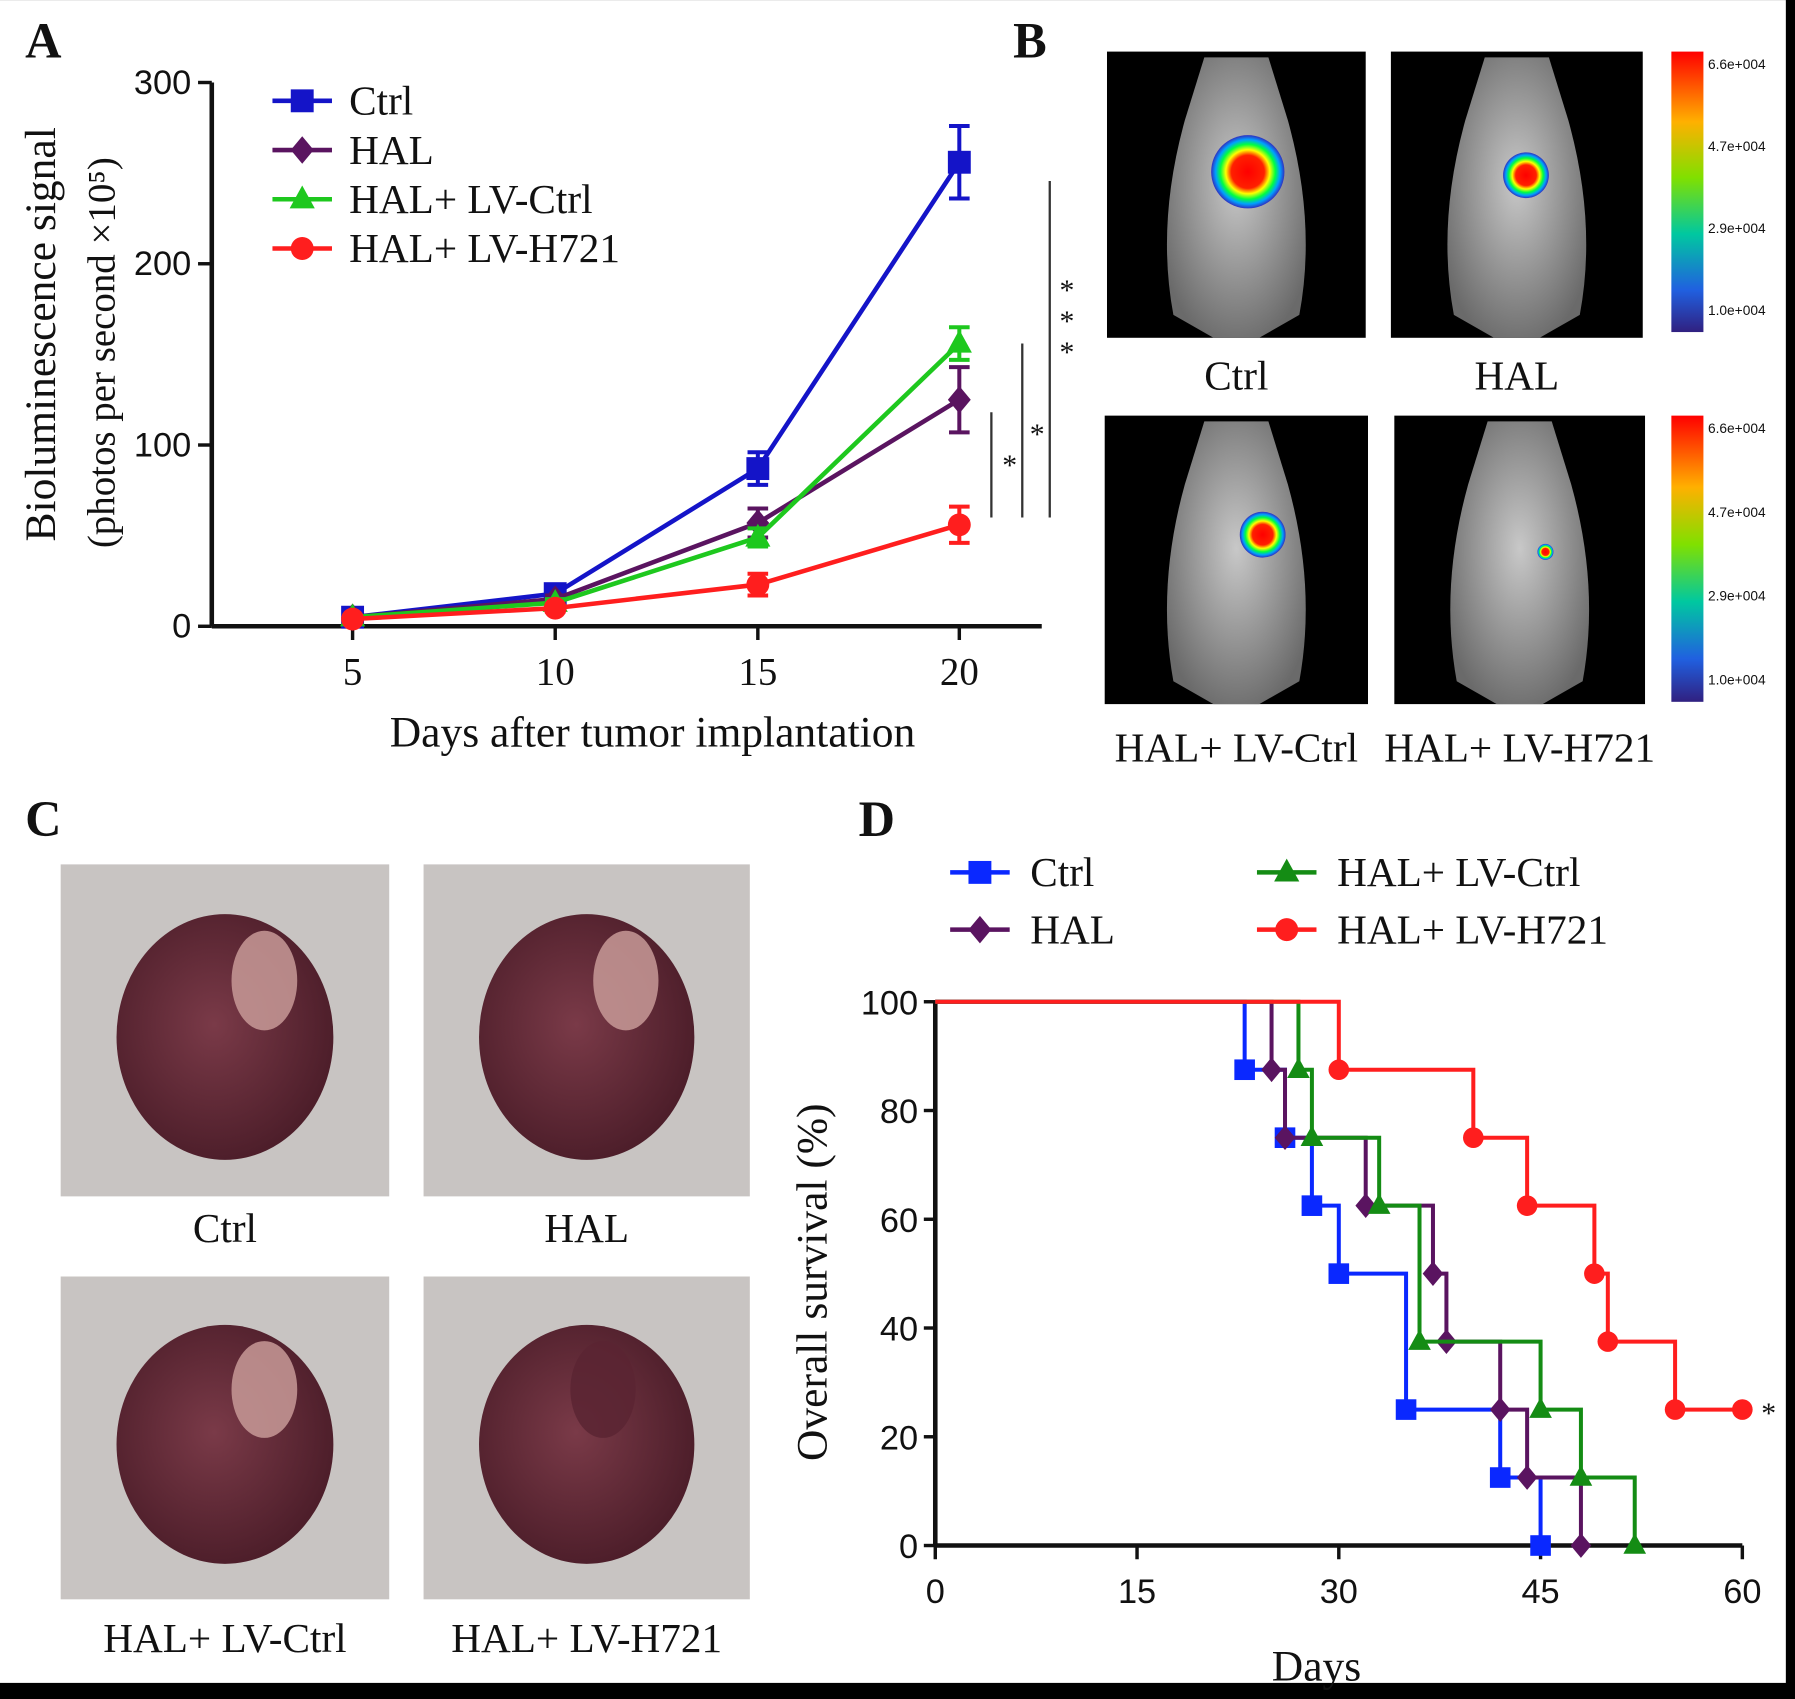 The height and width of the screenshot is (1699, 1795). What do you see at coordinates (653, 732) in the screenshot?
I see `x-axis-label: Days after tumor implantation` at bounding box center [653, 732].